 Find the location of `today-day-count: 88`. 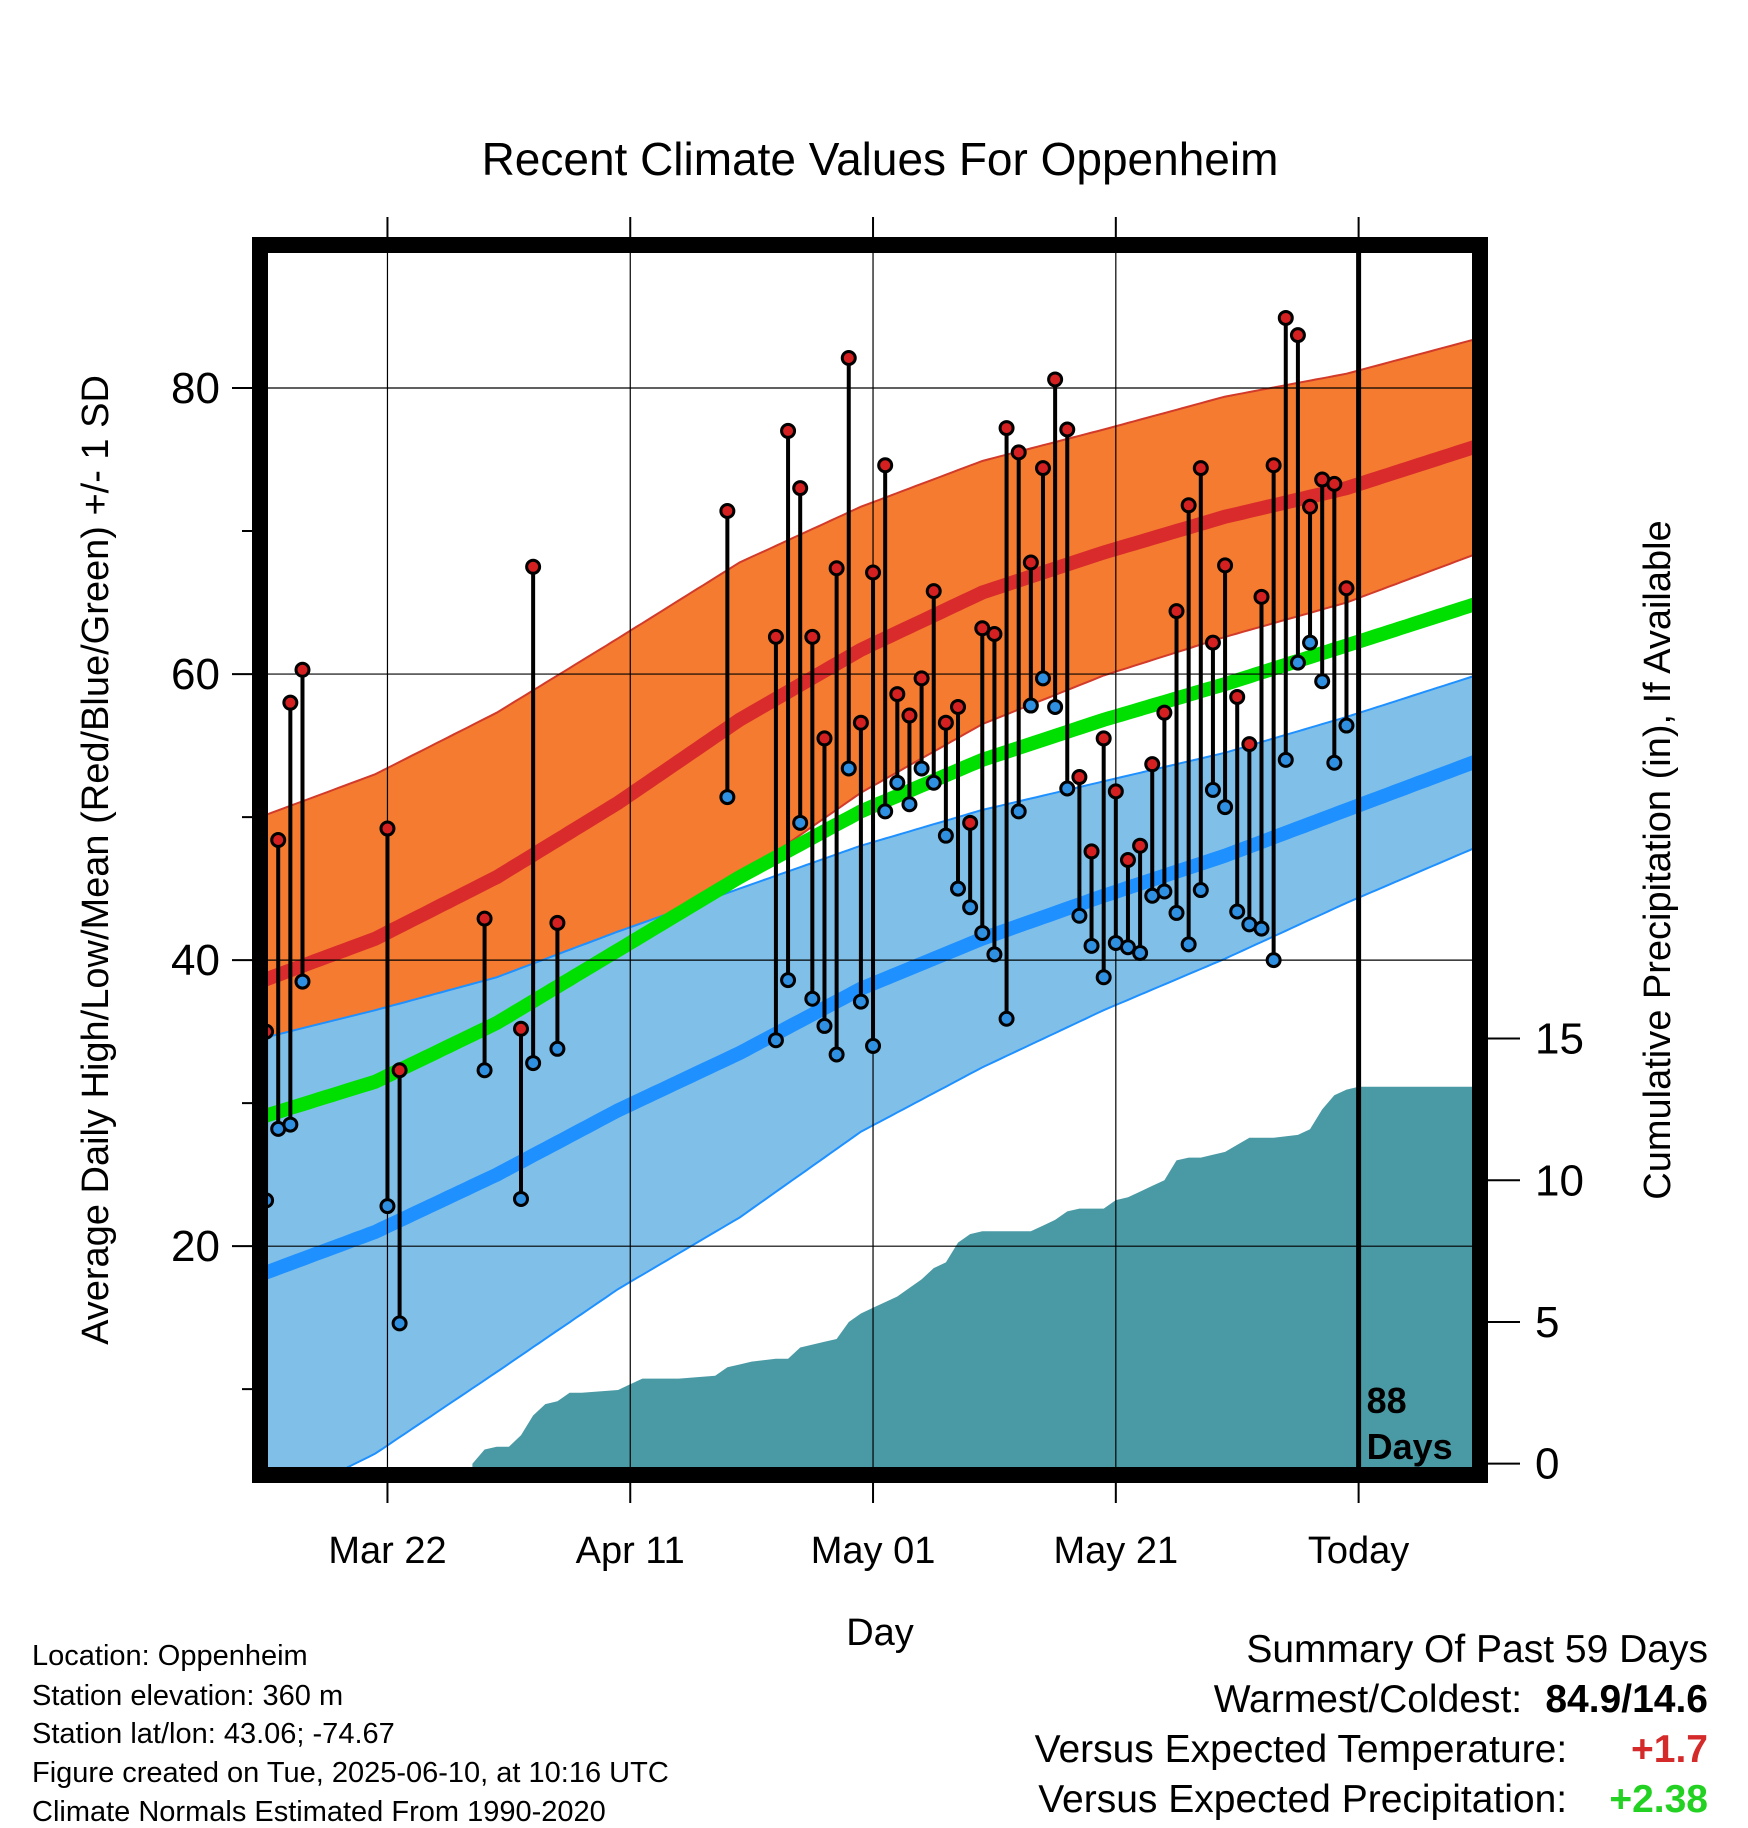

today-day-count: 88 is located at coordinates (1387, 1400).